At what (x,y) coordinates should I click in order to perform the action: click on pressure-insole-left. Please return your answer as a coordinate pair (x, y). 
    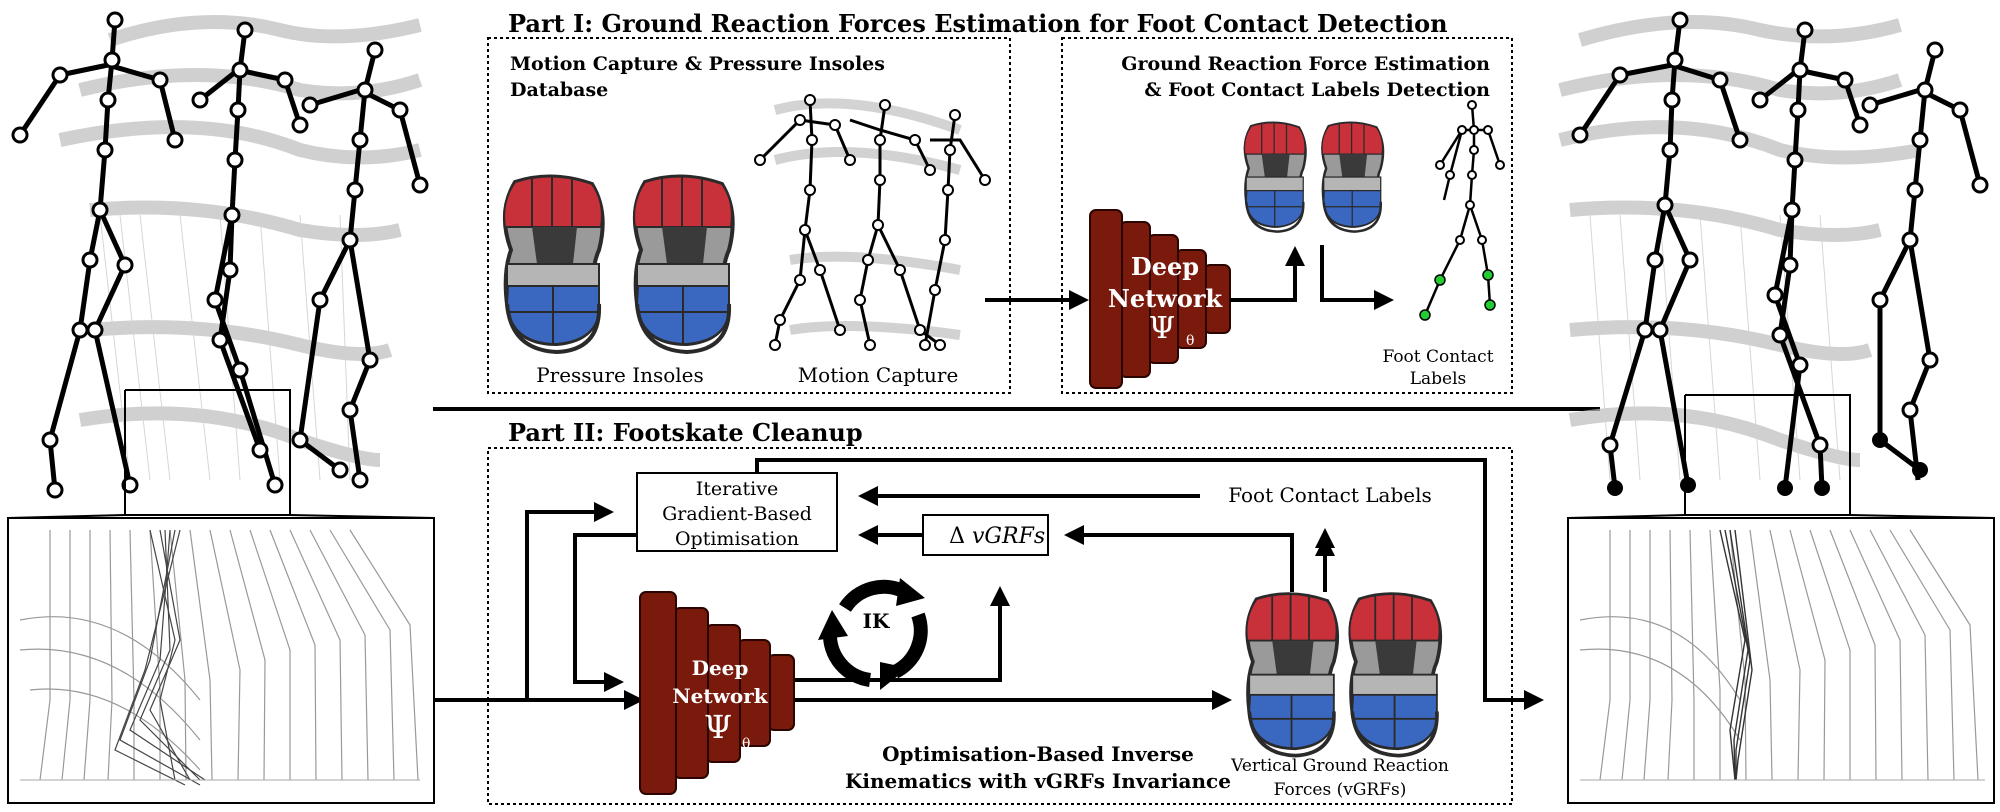
    Looking at the image, I should click on (553, 263).